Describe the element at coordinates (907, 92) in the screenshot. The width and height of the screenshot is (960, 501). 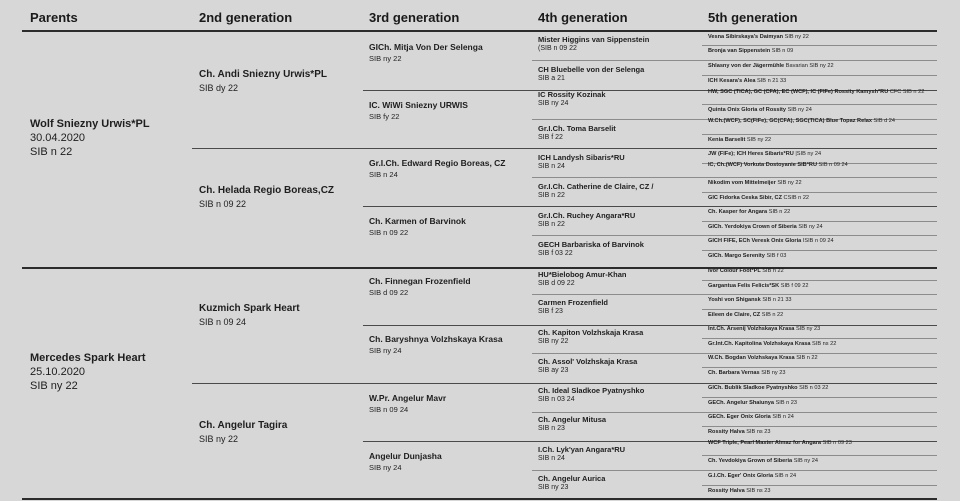
I see `ancestor-breed-code: CFC SIB n 22` at that location.